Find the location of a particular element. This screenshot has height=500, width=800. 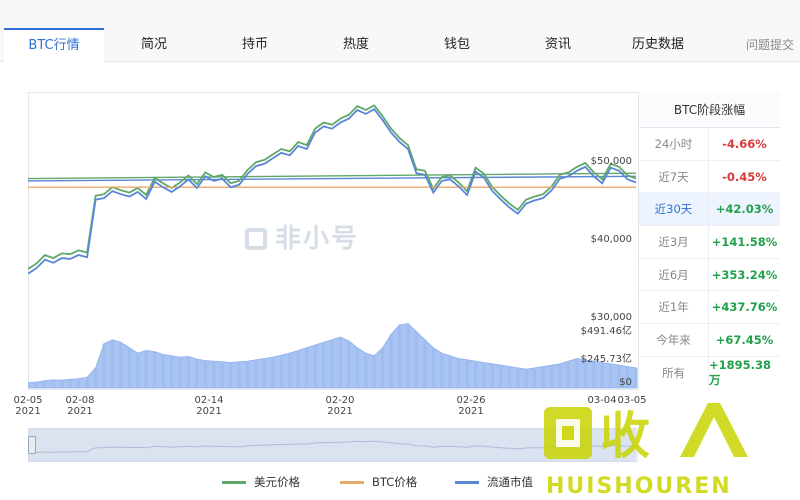

tab-news: 资讯 is located at coordinates (557, 44).